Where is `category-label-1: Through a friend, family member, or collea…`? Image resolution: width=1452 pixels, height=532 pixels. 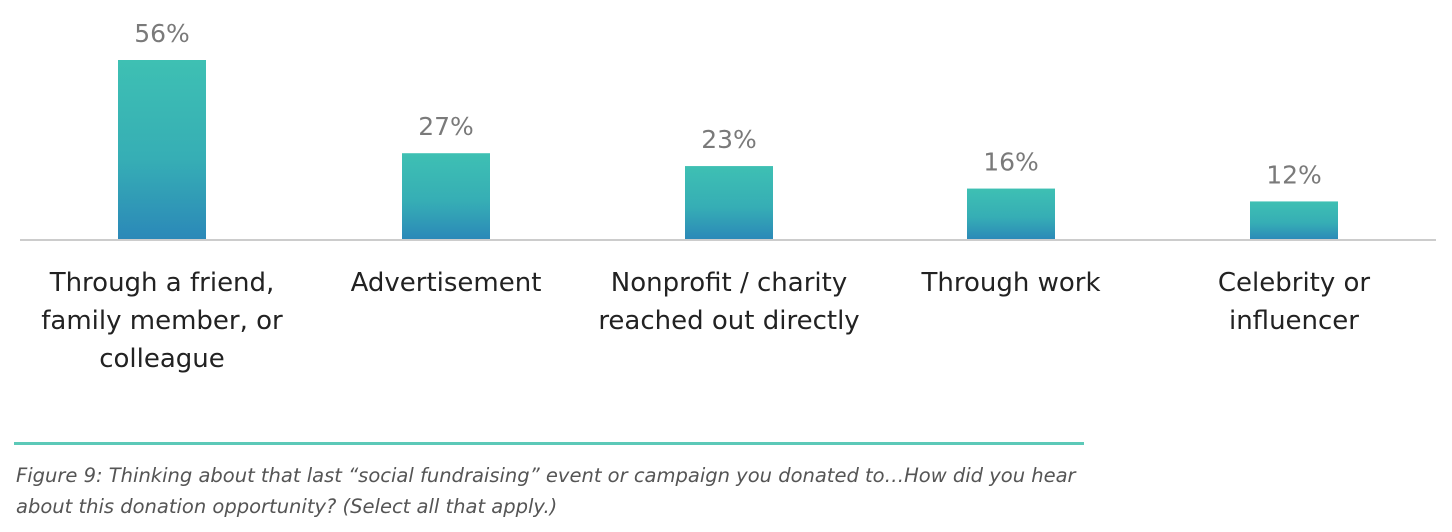
category-label-1: Through a friend, family member, or collea… is located at coordinates (162, 321).